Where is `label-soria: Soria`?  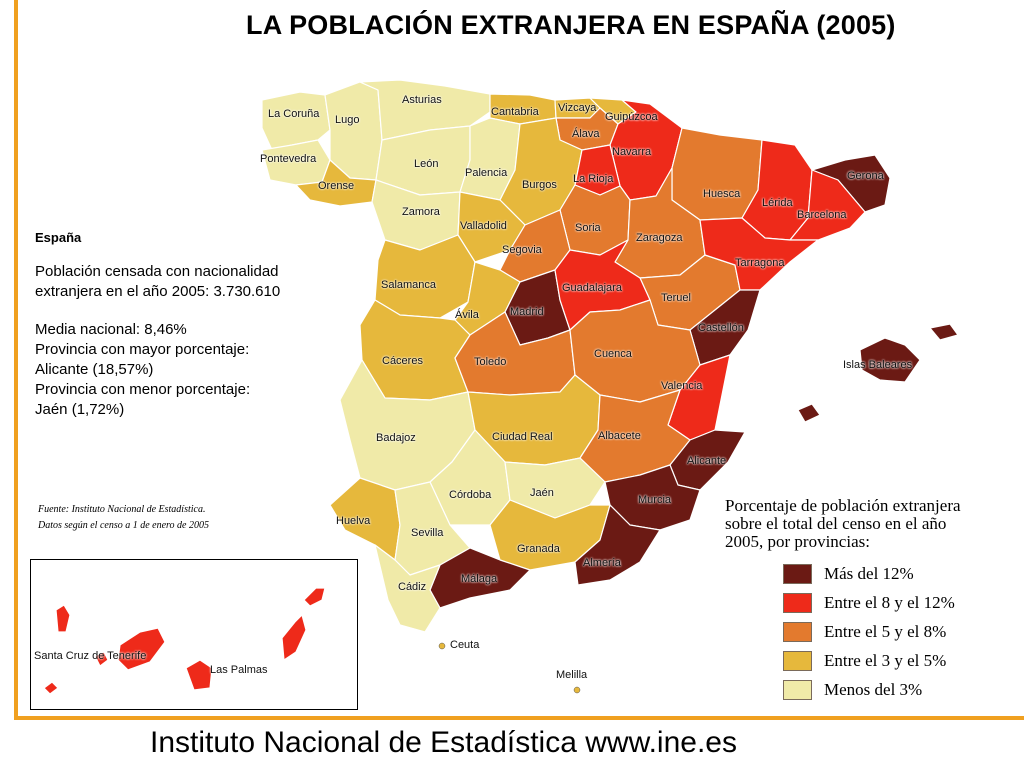 label-soria: Soria is located at coordinates (588, 228).